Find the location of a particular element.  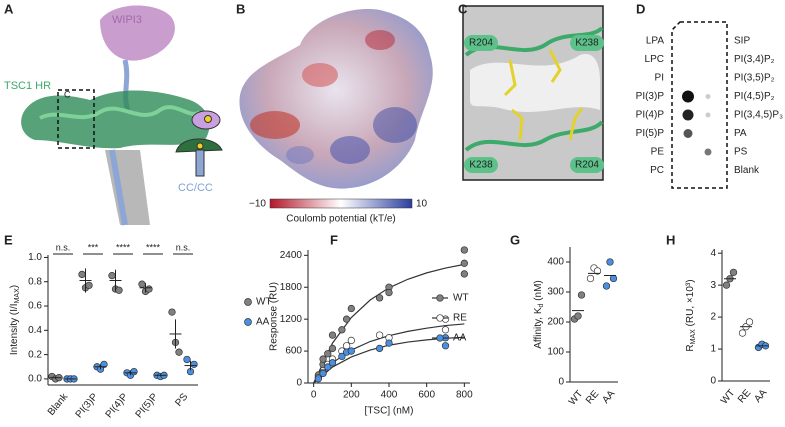

y-tick-label: 2 is located at coordinates (713, 317).